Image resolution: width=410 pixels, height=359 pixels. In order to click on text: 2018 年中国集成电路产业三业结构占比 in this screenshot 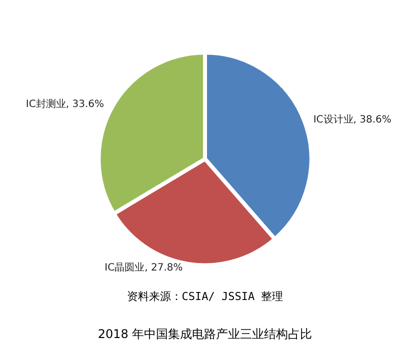, I will do `click(205, 334)`.